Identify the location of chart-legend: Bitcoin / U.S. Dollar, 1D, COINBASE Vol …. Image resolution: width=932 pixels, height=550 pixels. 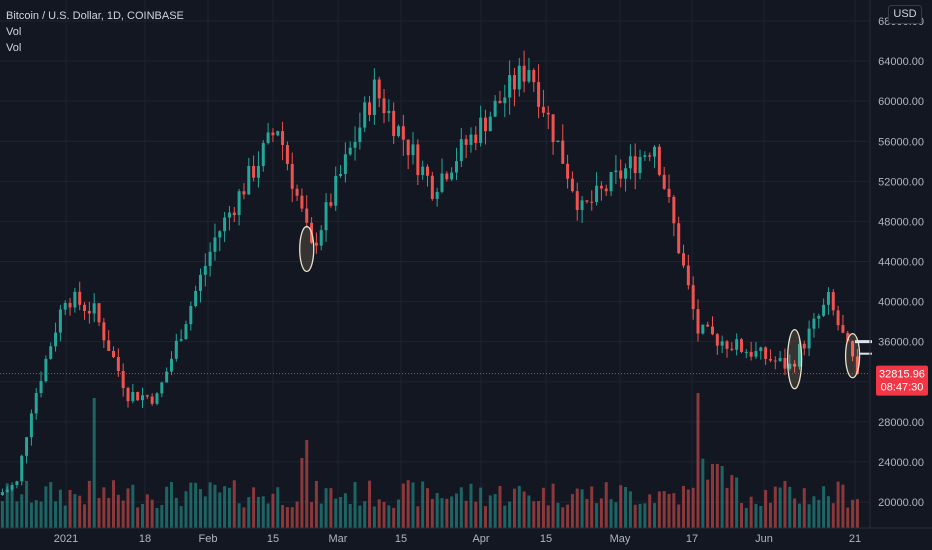
(95, 32).